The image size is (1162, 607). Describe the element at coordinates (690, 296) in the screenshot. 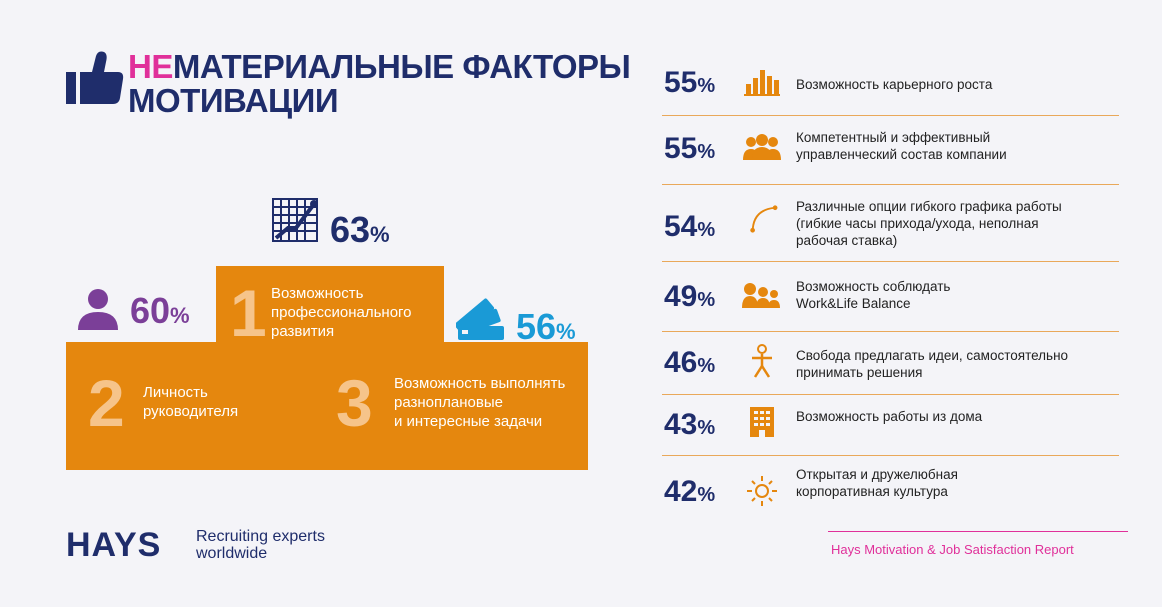

I see `factor-percent: 49%` at that location.